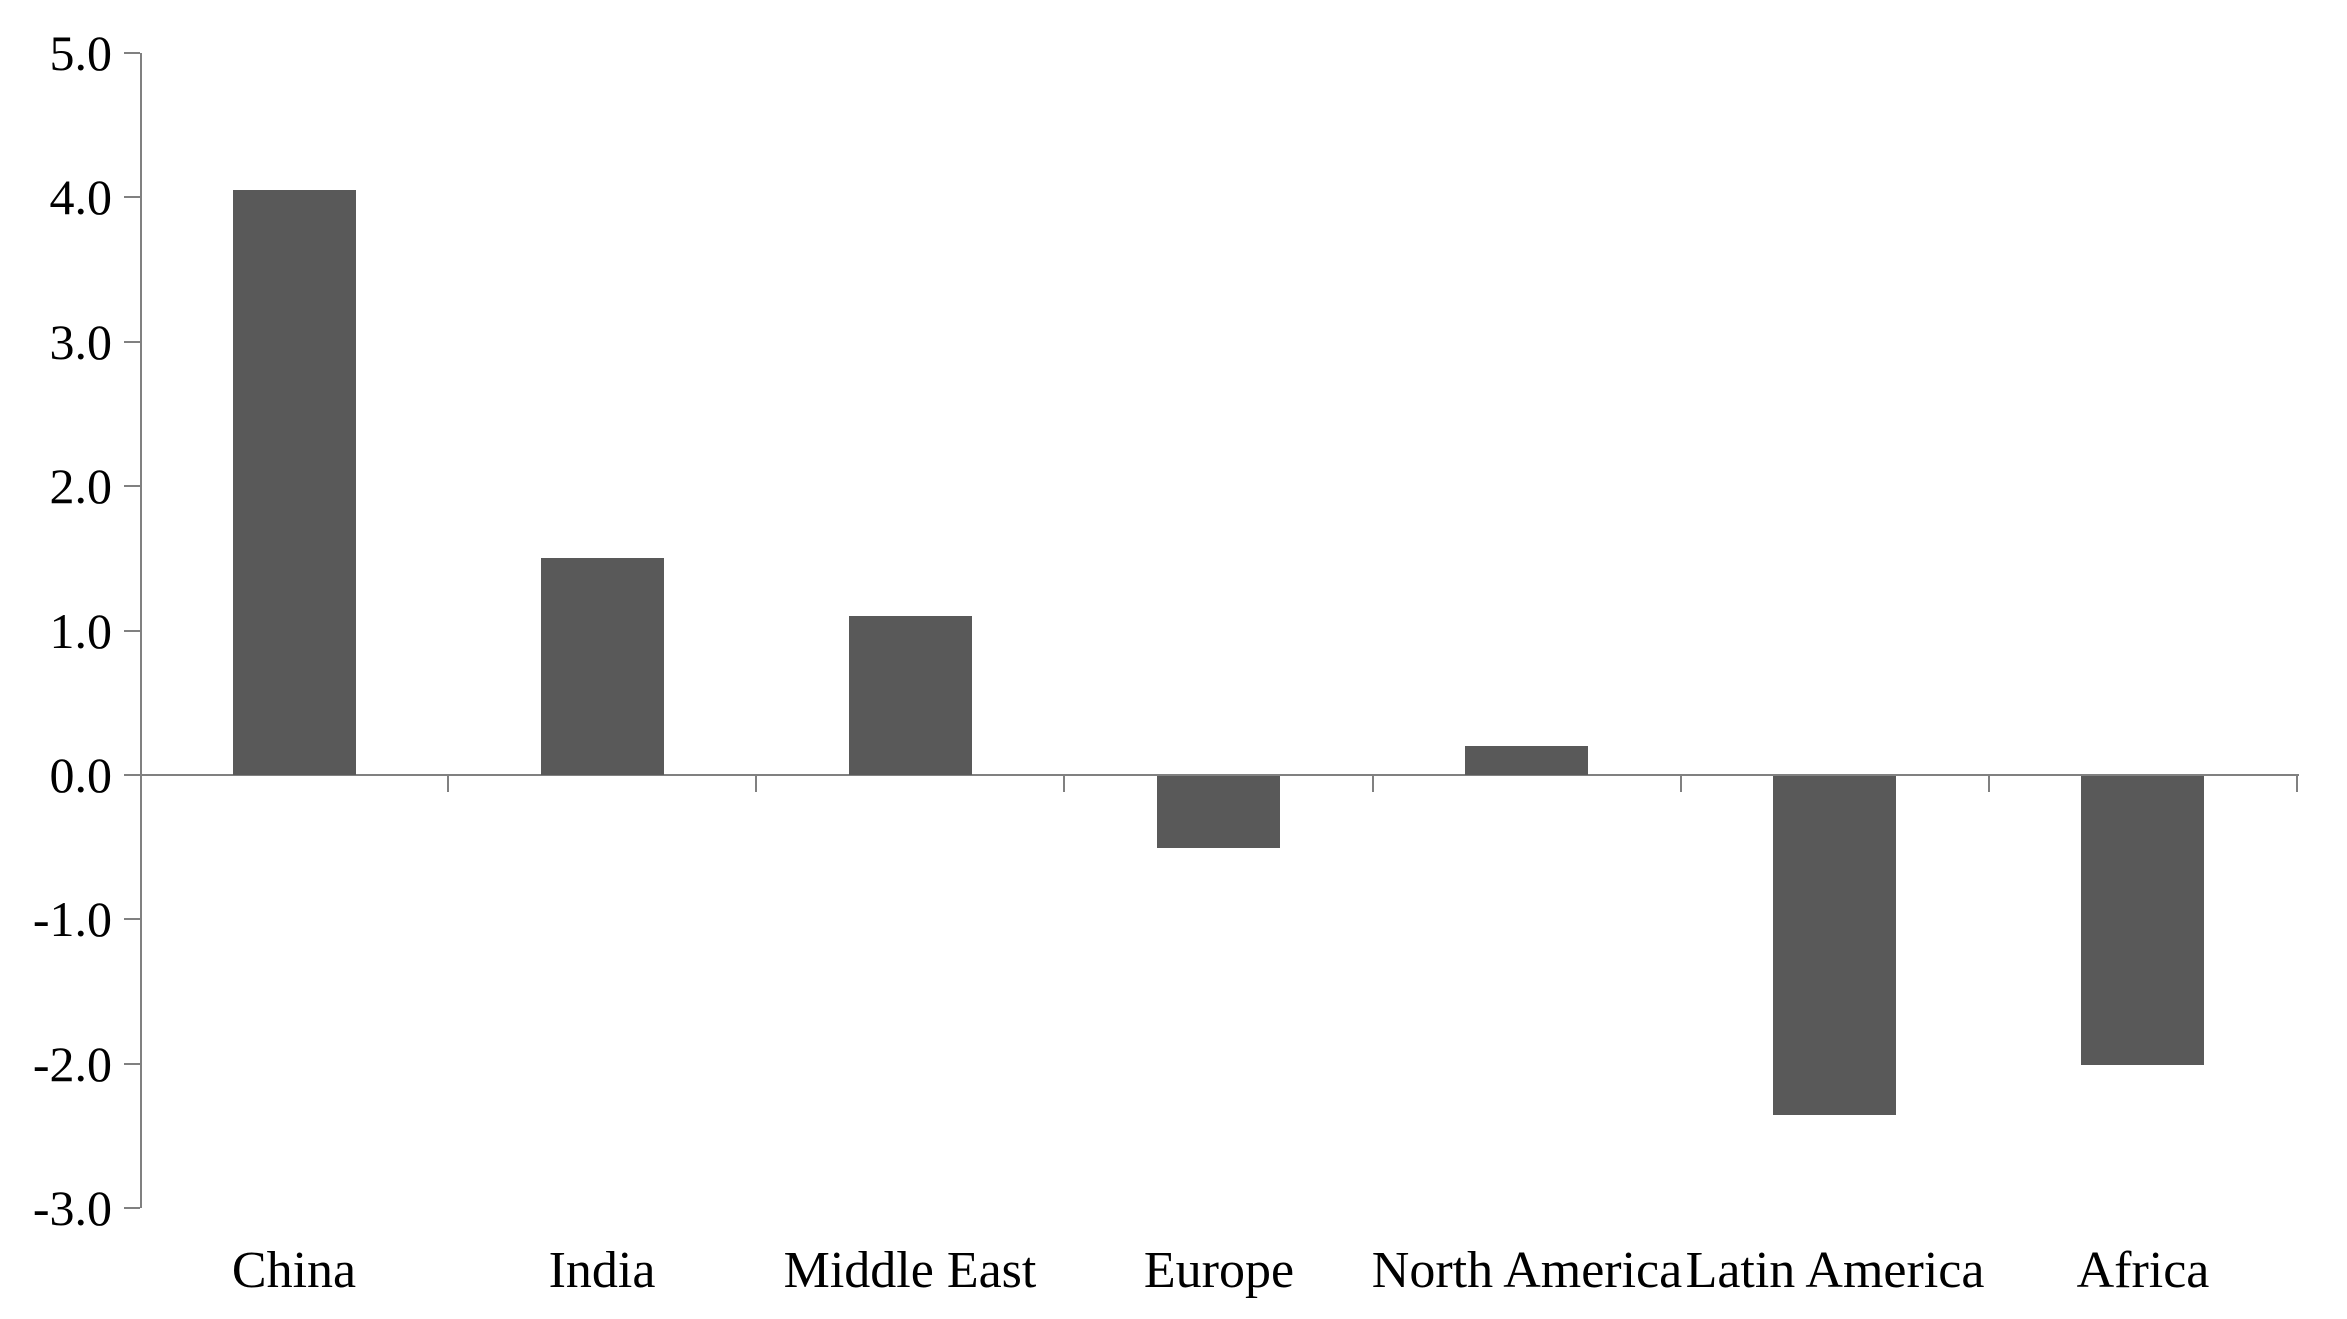  I want to click on y-axis-tick-label: -2.0, so click(72, 1063).